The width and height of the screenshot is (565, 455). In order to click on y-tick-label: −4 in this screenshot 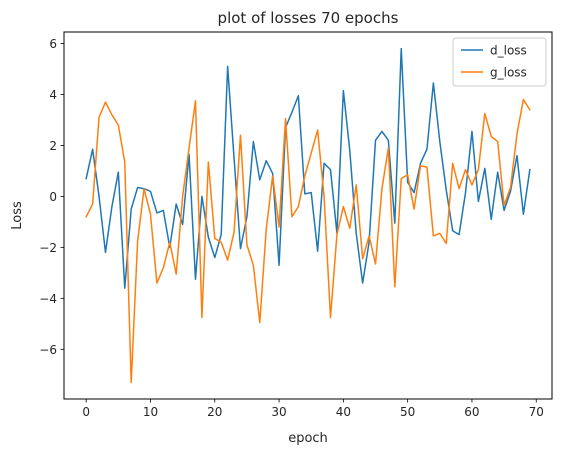, I will do `click(48, 299)`.